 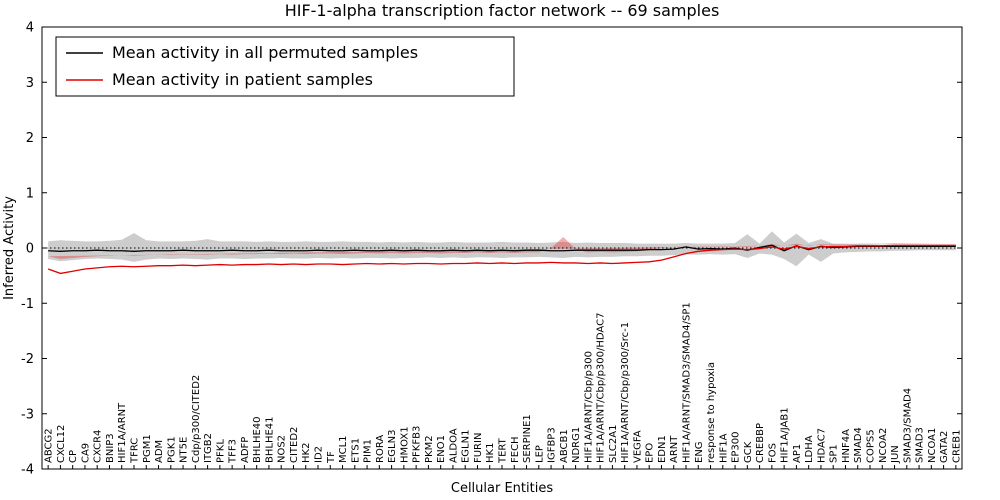 I want to click on y-tick-label: -3, so click(x=27, y=414).